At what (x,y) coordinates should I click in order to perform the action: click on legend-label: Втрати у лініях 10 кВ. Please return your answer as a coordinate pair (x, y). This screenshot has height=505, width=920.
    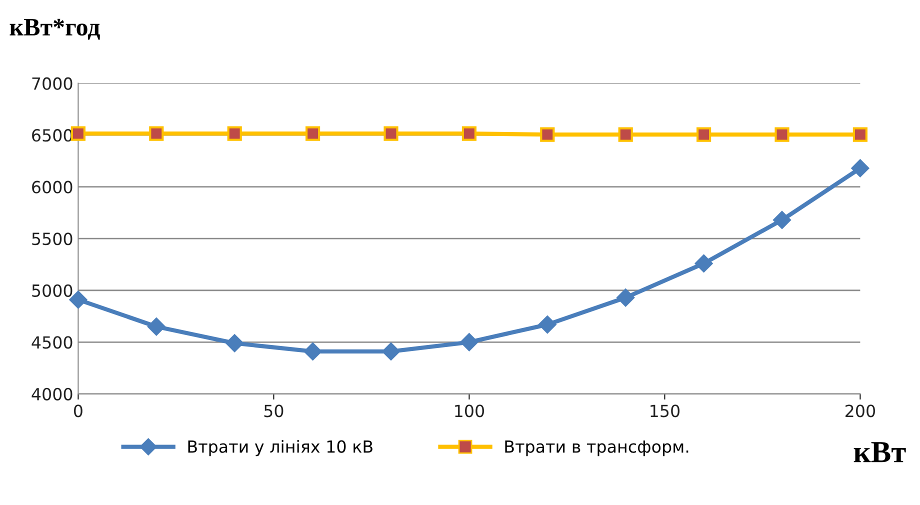
    Looking at the image, I should click on (280, 448).